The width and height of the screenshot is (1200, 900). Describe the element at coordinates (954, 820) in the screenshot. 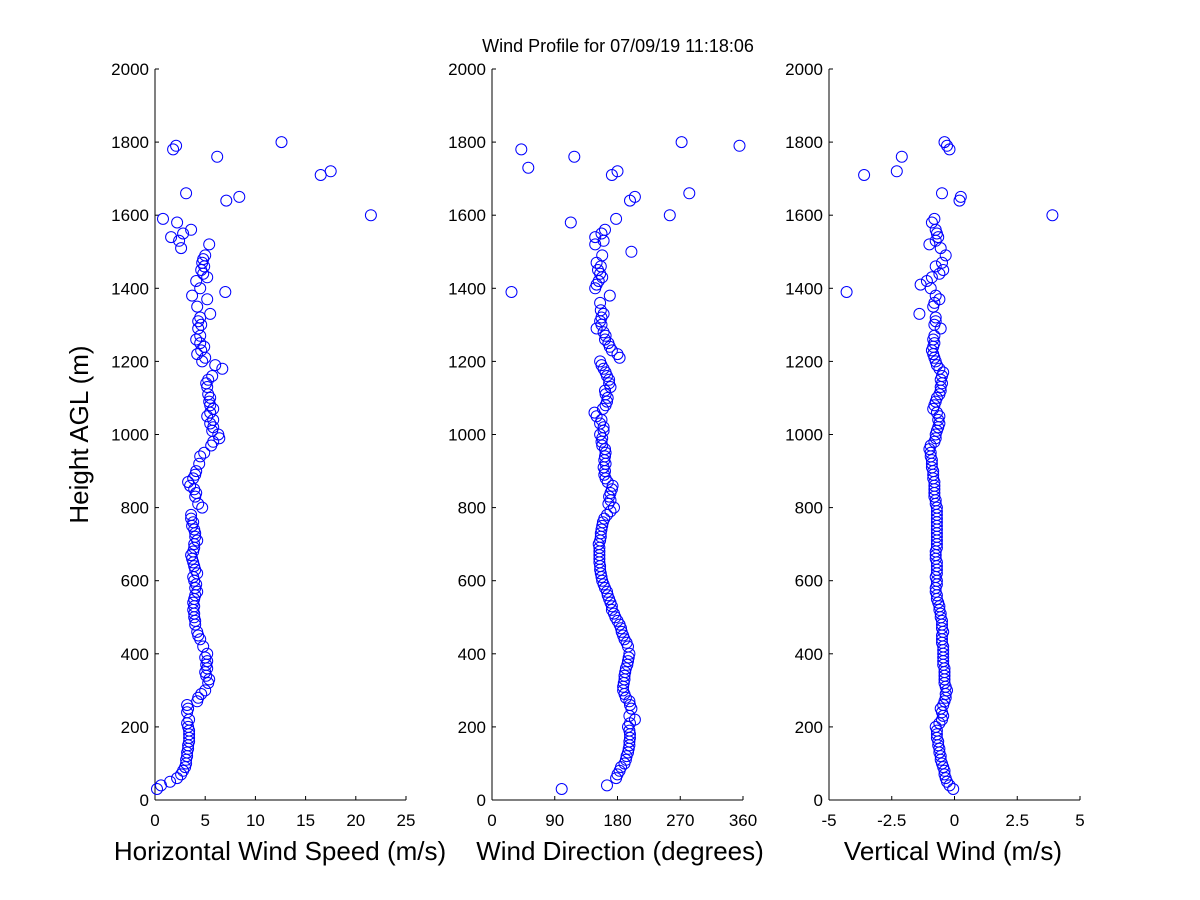

I see `x-tick-label: 0` at that location.